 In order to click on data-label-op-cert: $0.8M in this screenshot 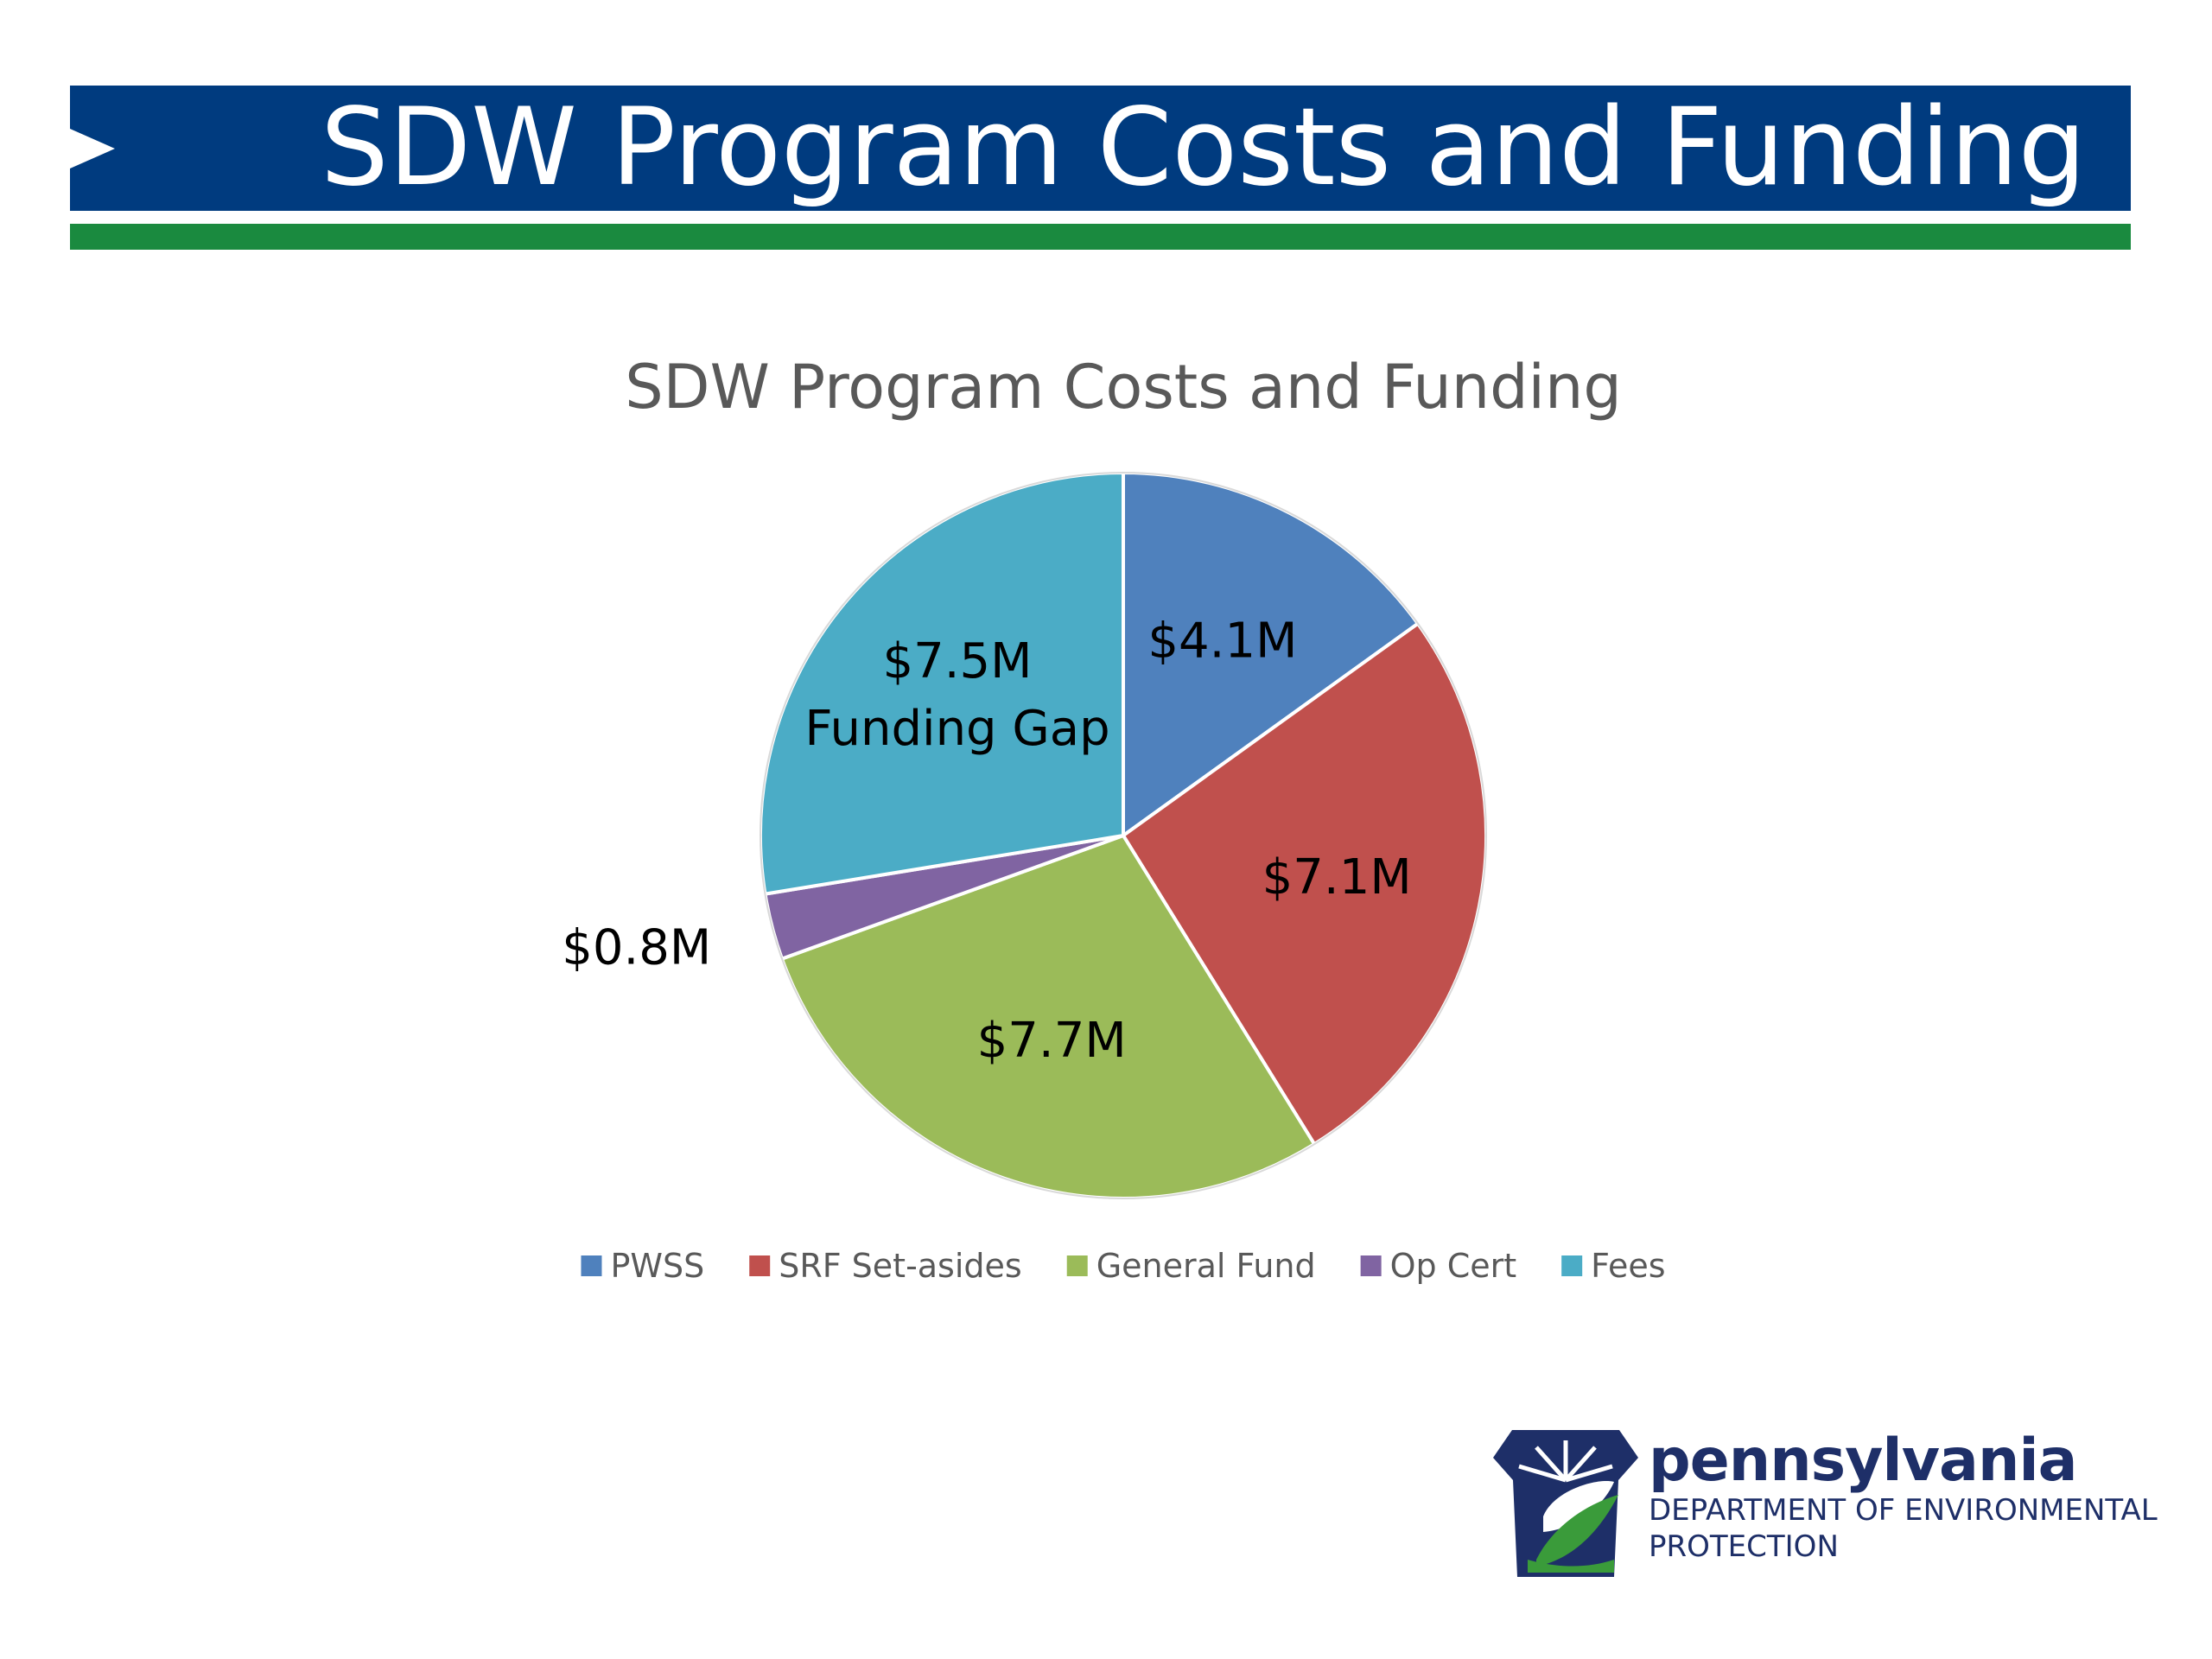, I will do `click(636, 948)`.